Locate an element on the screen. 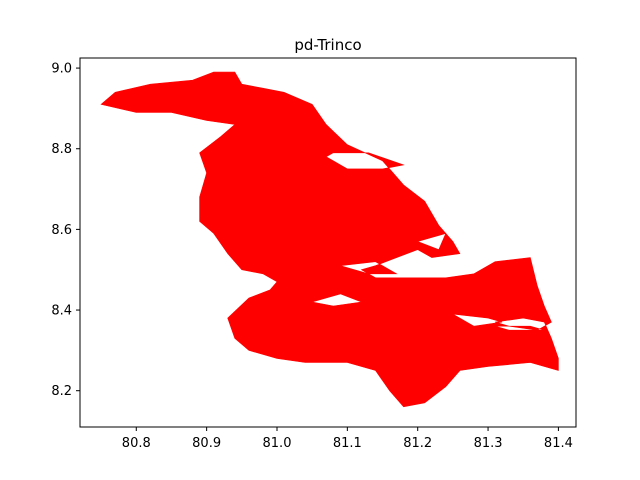 The image size is (640, 480). x-tick-label: 81.1 is located at coordinates (347, 443).